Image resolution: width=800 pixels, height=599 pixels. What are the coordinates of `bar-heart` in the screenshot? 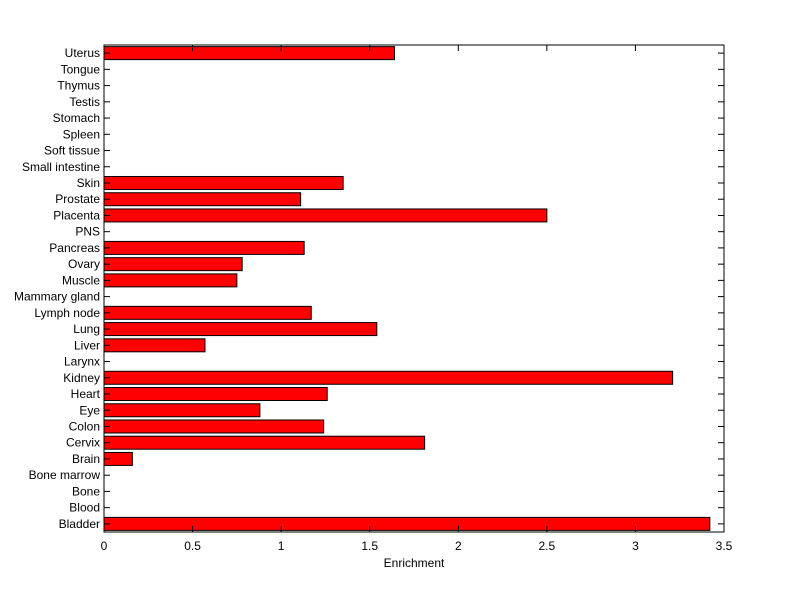 It's located at (215, 394).